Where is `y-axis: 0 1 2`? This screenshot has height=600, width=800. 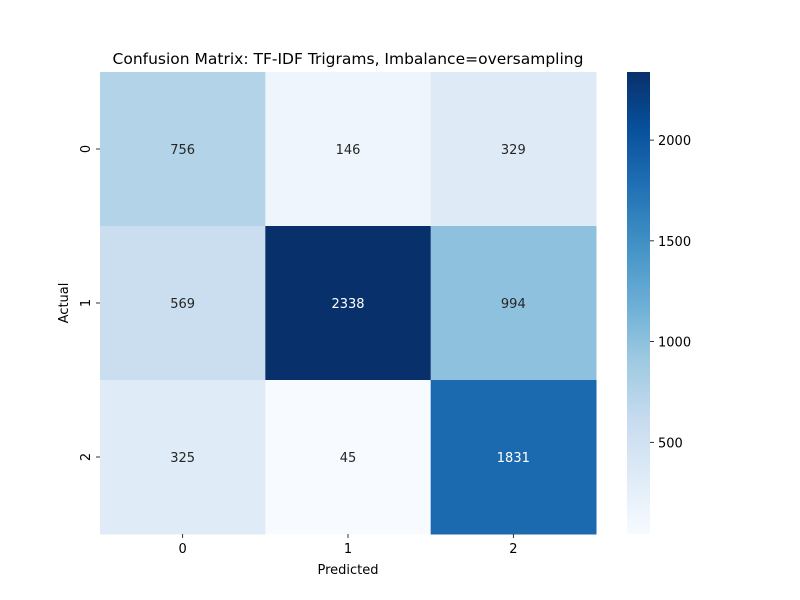 y-axis: 0 1 2 is located at coordinates (89, 303).